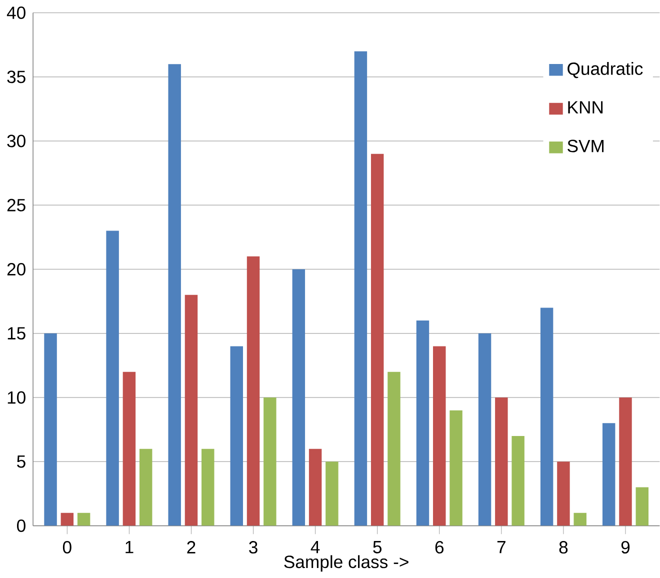 This screenshot has height=578, width=660. I want to click on x-tick-label: 3, so click(253, 547).